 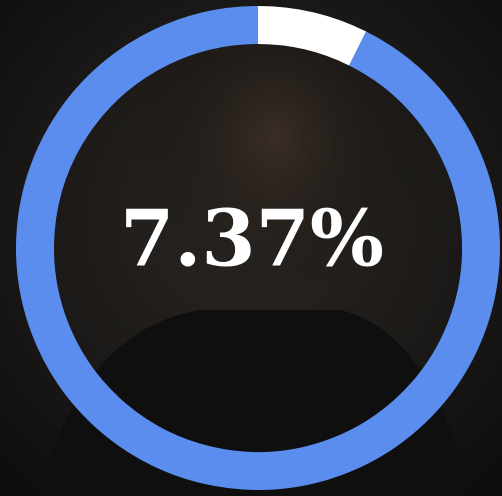 I want to click on center-label: 7.37%, so click(x=252, y=239).